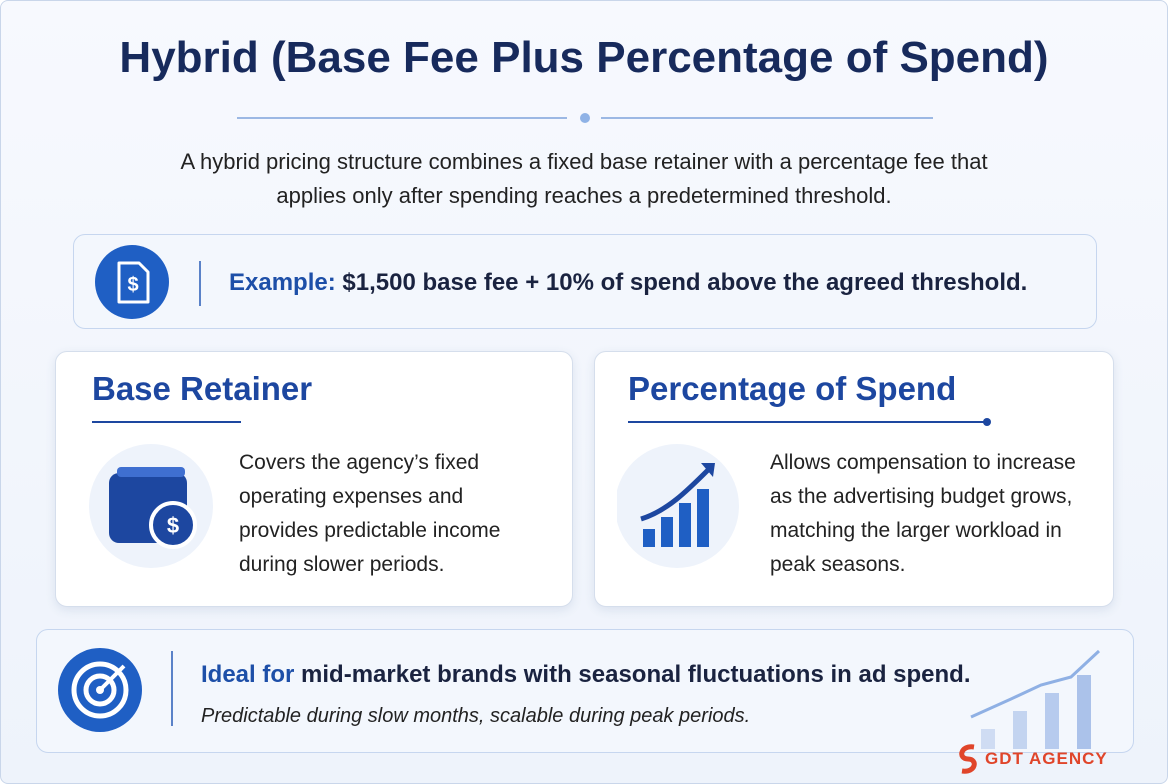  I want to click on wallet-icon: $, so click(165, 494).